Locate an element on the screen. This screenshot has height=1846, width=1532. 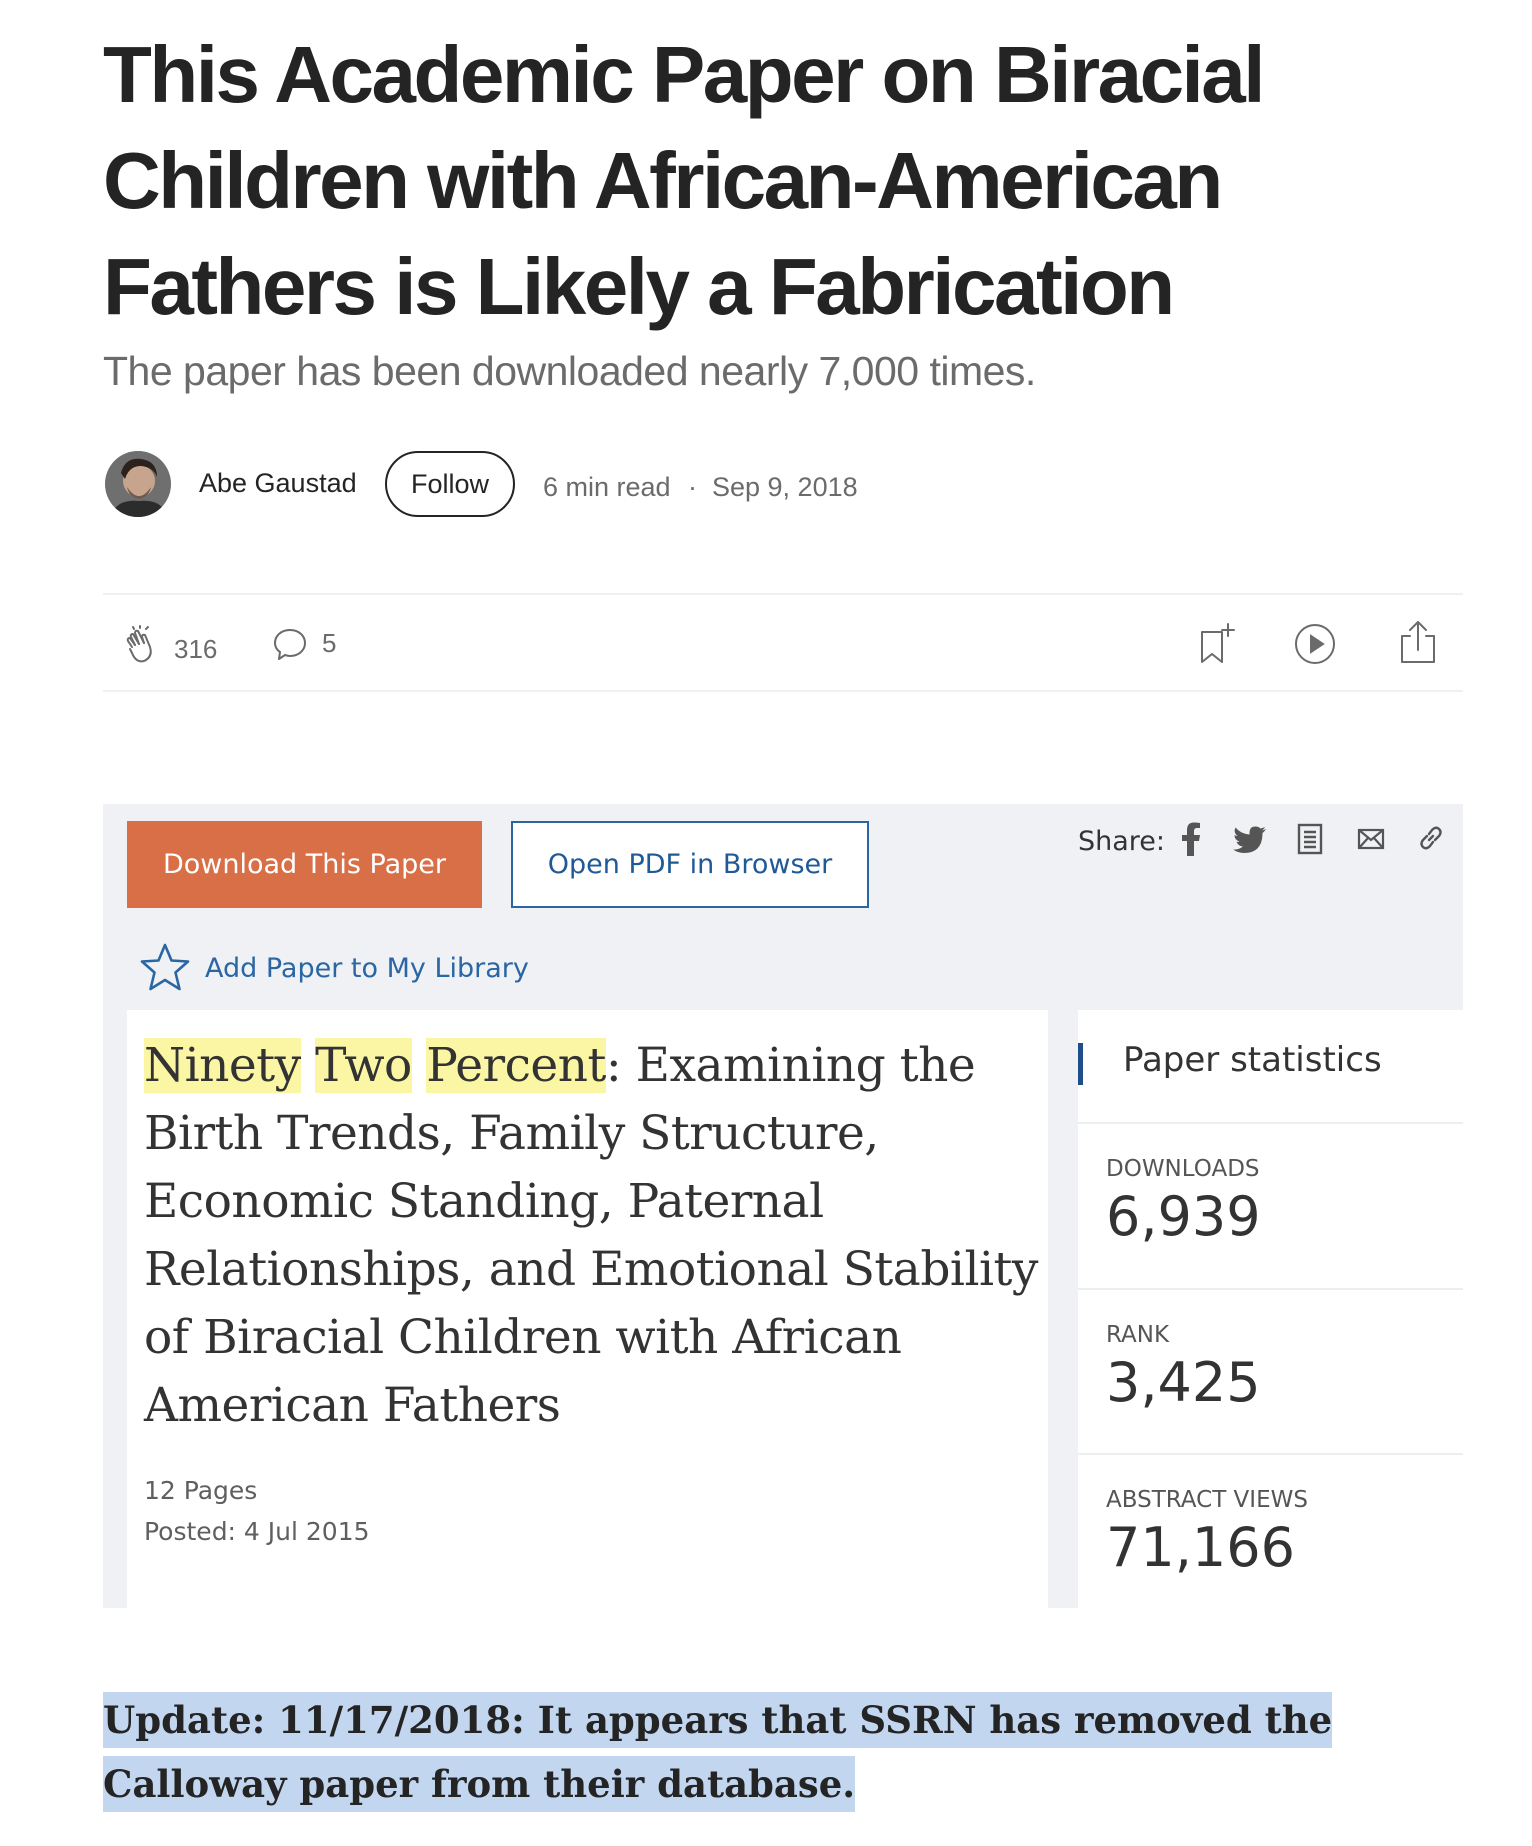
rank-label: RANK is located at coordinates (1138, 1335).